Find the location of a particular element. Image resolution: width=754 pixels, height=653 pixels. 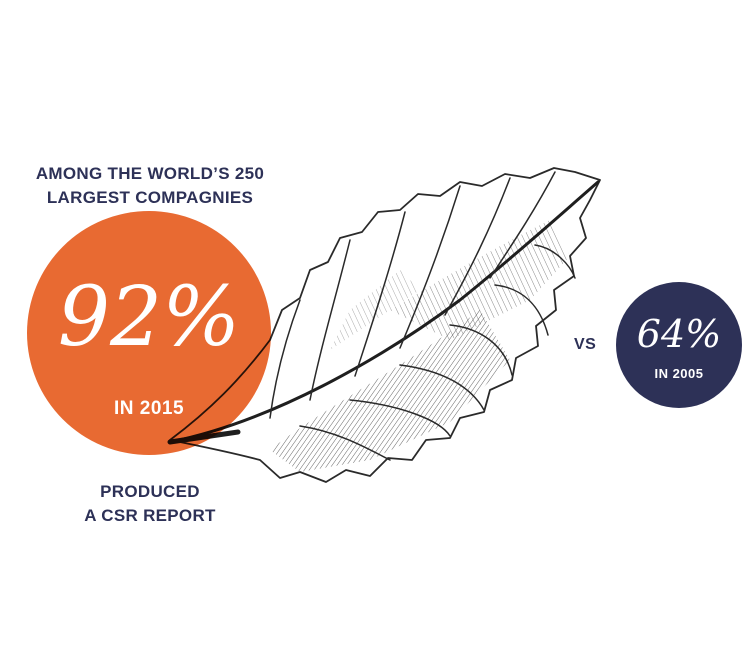

caption: PRODUCED A CSR REPORT is located at coordinates (150, 504).